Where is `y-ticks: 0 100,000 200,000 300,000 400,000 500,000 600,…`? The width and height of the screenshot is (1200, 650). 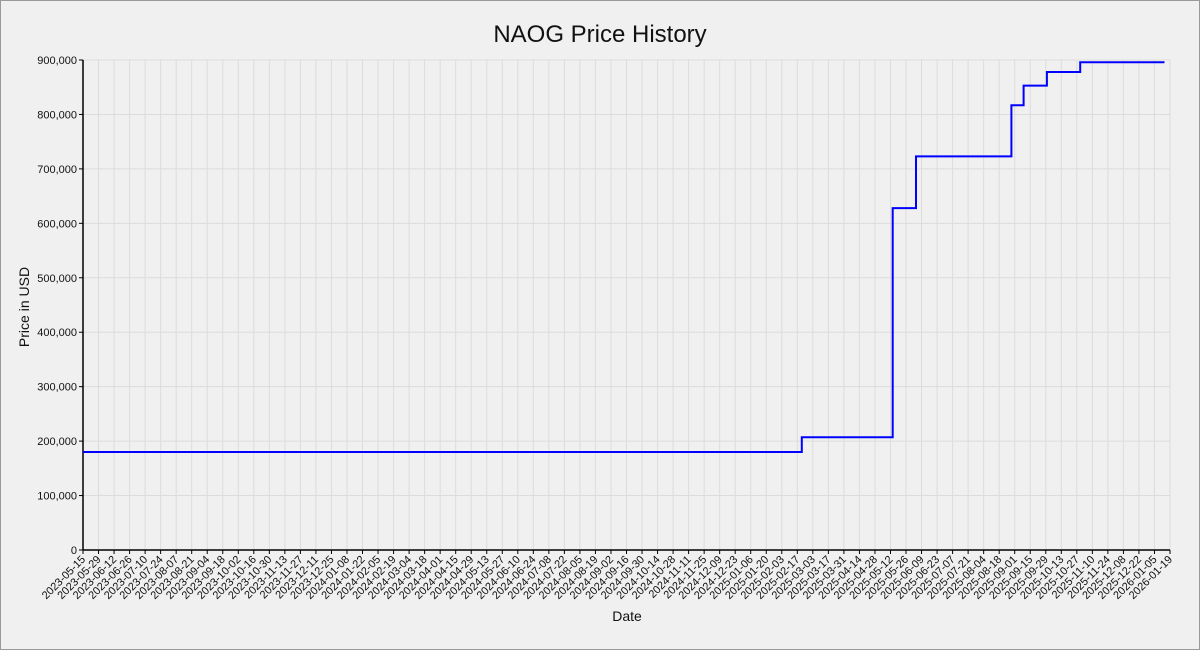 y-ticks: 0 100,000 200,000 300,000 400,000 500,000 600,… is located at coordinates (60, 306).